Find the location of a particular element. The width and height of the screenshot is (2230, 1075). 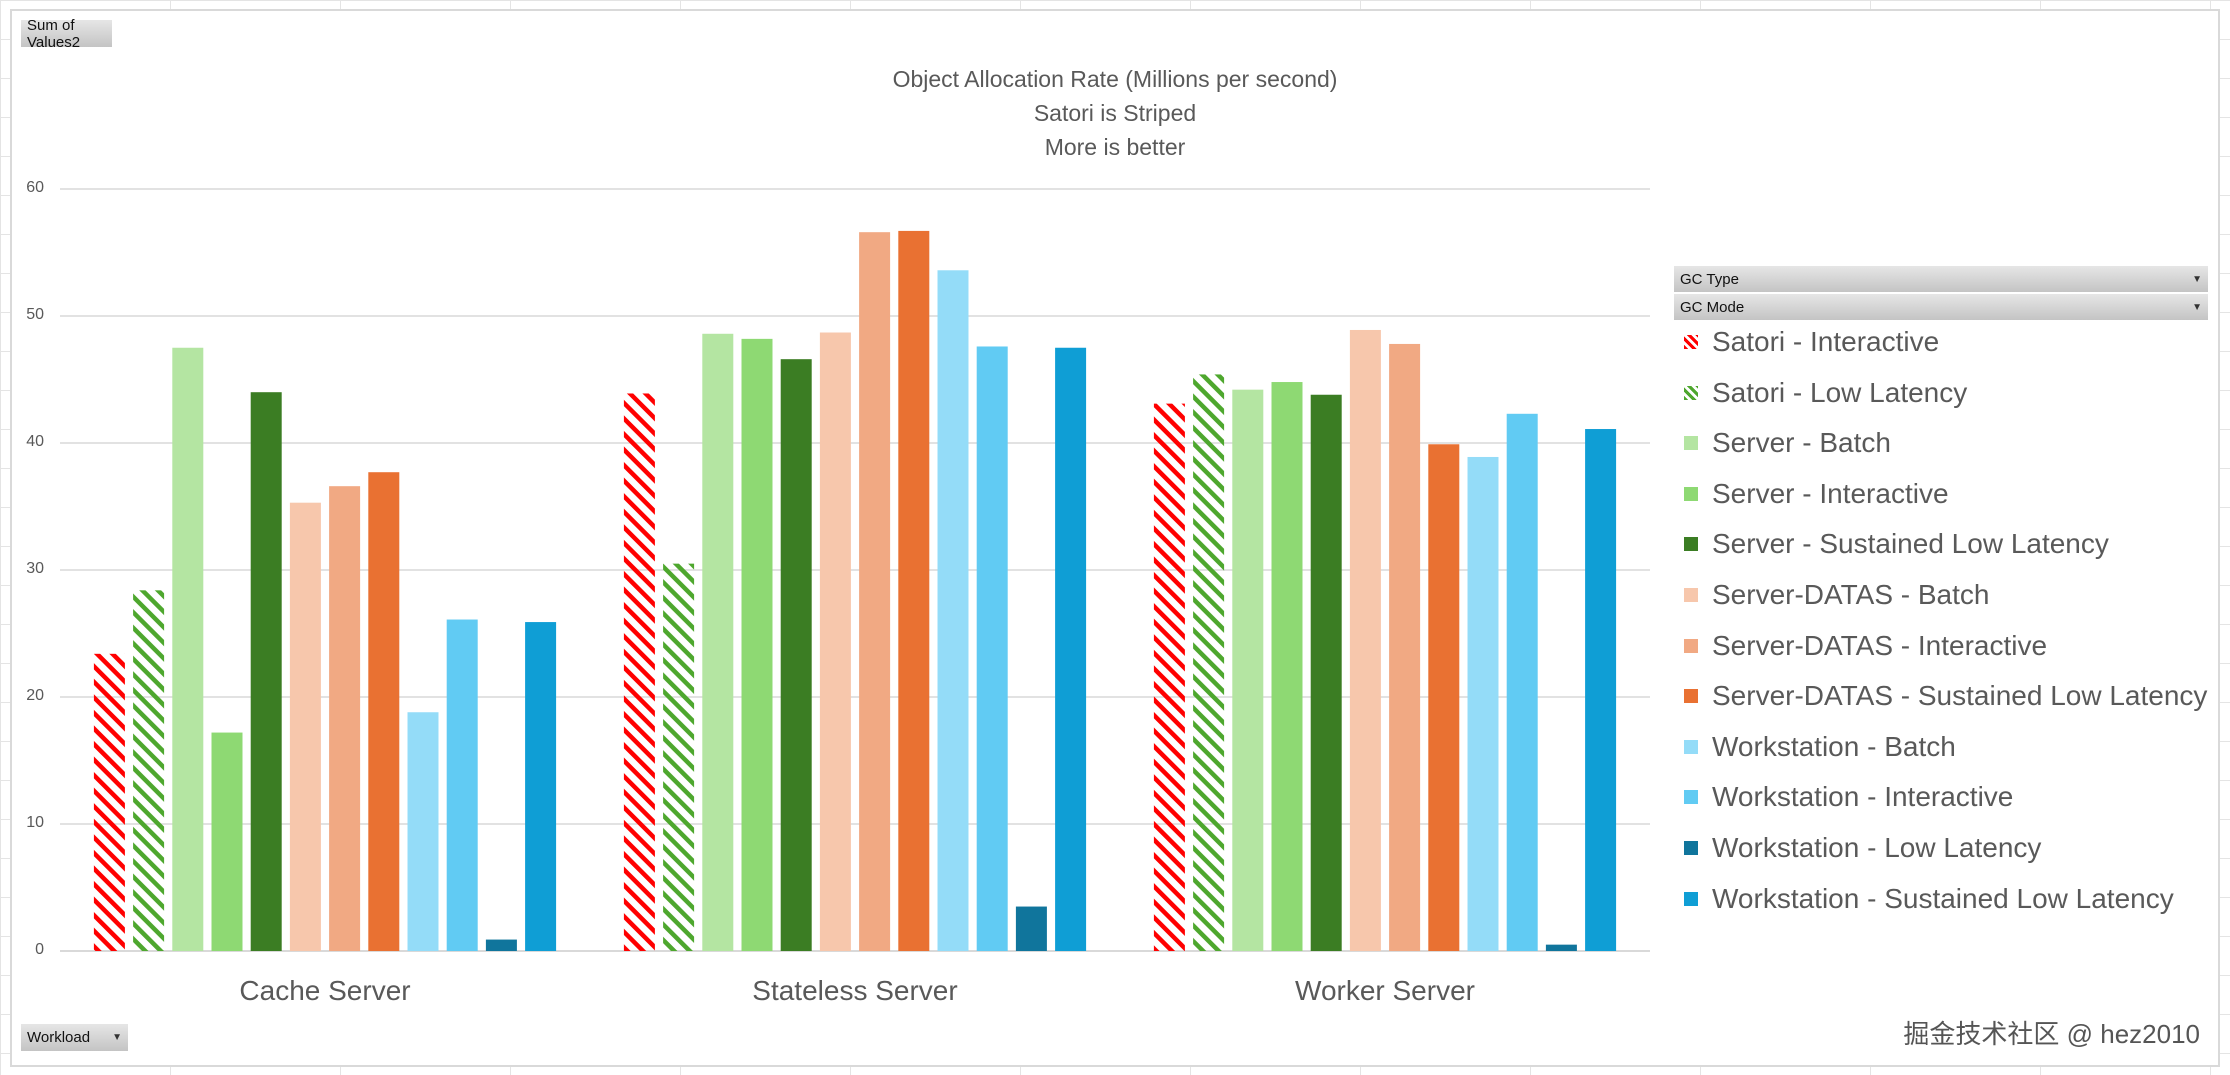

bar-server-batch-cache-server is located at coordinates (188, 649).